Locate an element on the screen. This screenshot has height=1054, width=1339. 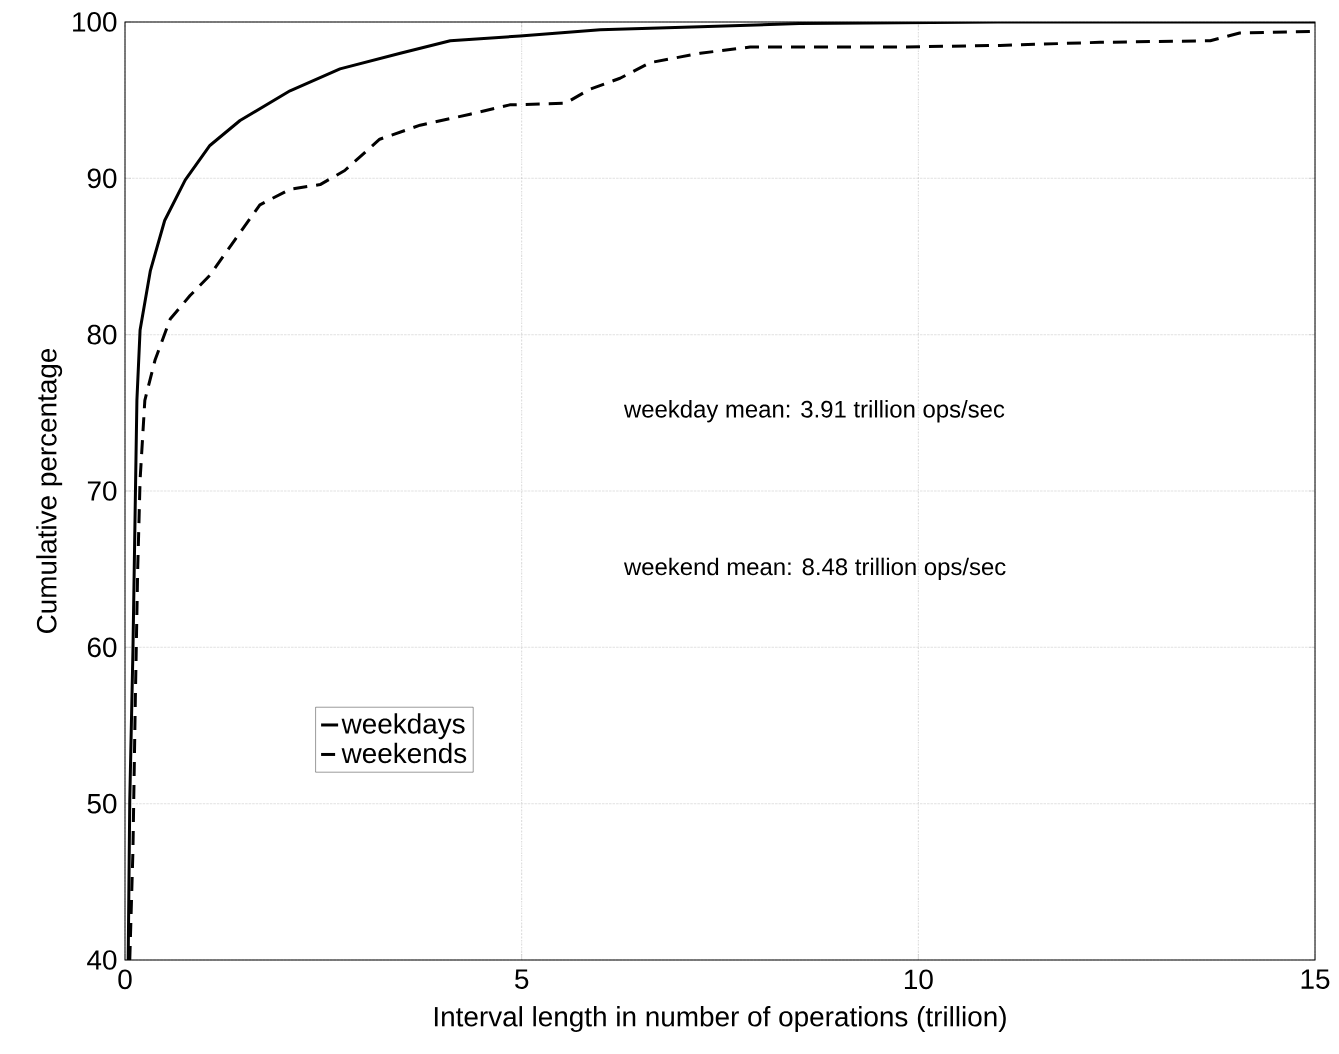
x-tick-label: 5 is located at coordinates (522, 979).